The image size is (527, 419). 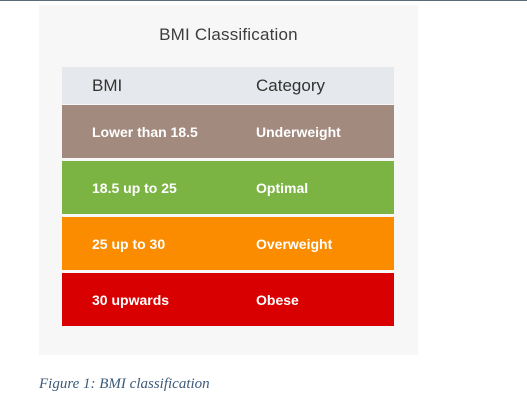 I want to click on bmi-range: 30 upwards, so click(x=131, y=299).